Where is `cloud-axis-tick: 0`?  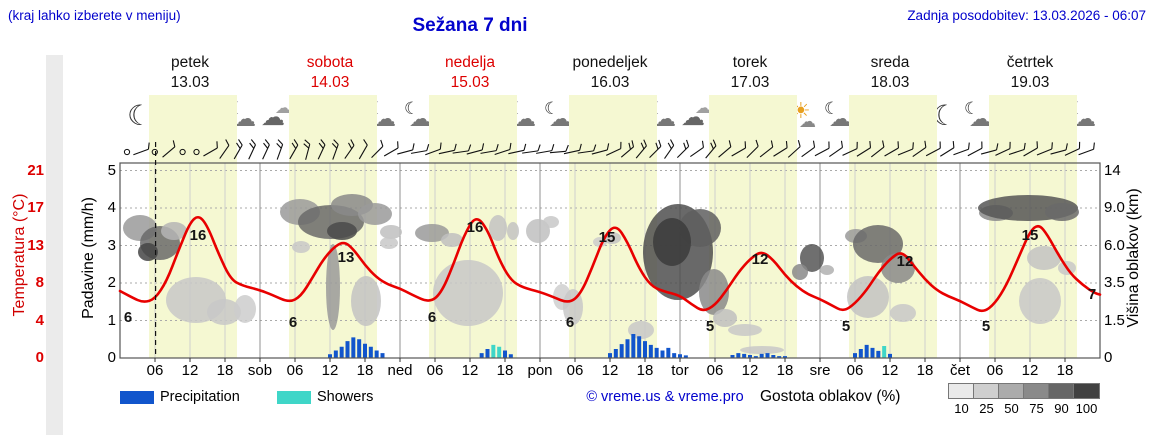 cloud-axis-tick: 0 is located at coordinates (1108, 357).